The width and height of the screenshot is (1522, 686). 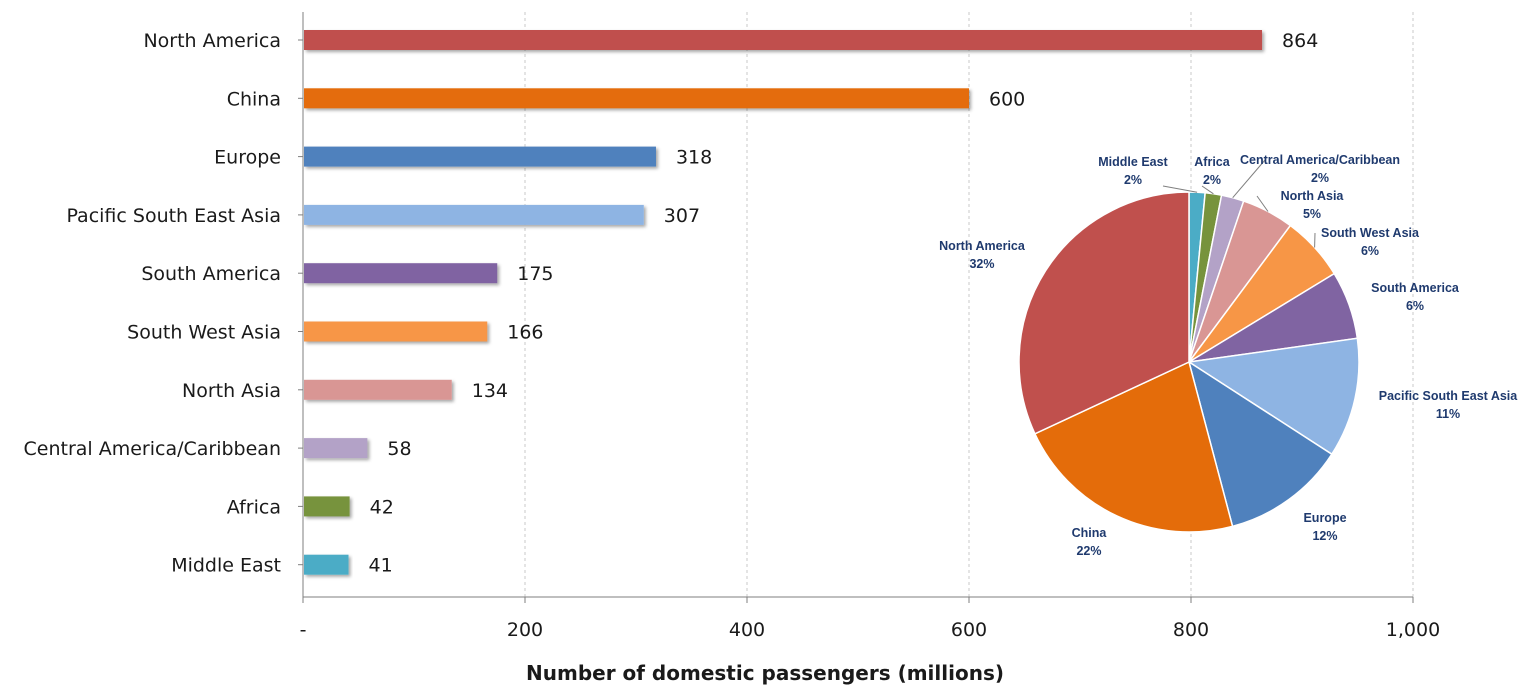 What do you see at coordinates (747, 630) in the screenshot?
I see `x-tick-label: 400` at bounding box center [747, 630].